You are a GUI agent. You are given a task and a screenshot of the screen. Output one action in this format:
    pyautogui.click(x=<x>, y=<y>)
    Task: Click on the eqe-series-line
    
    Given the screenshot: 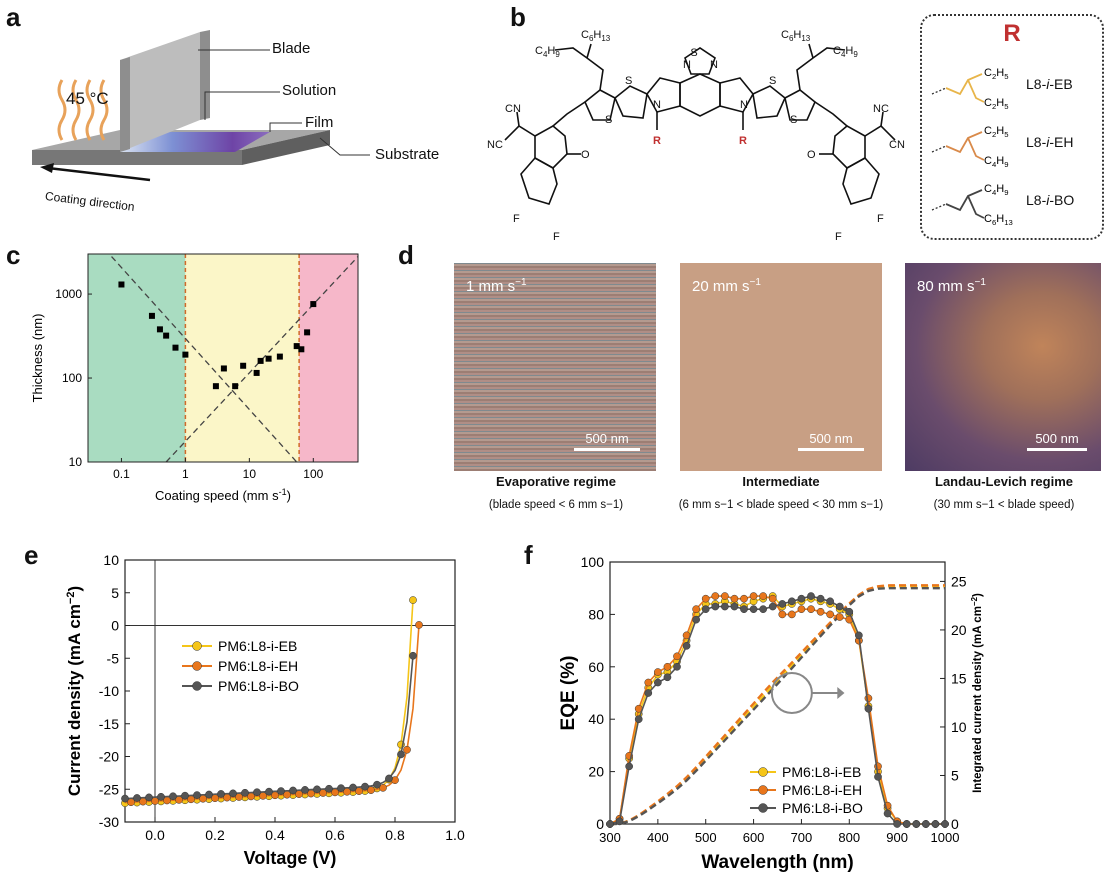 What is the action you would take?
    pyautogui.click(x=777, y=710)
    